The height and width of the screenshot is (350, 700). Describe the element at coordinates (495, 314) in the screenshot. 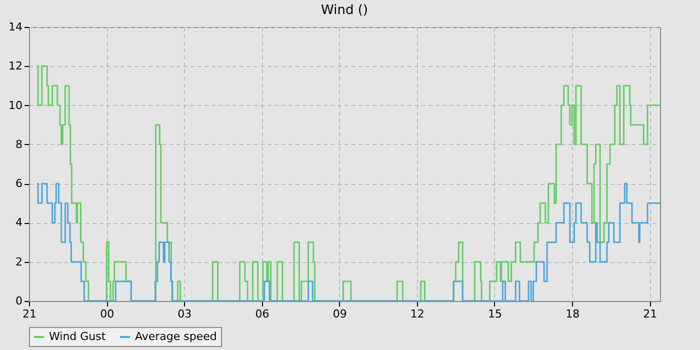

I see `x-tick-label: 15` at that location.